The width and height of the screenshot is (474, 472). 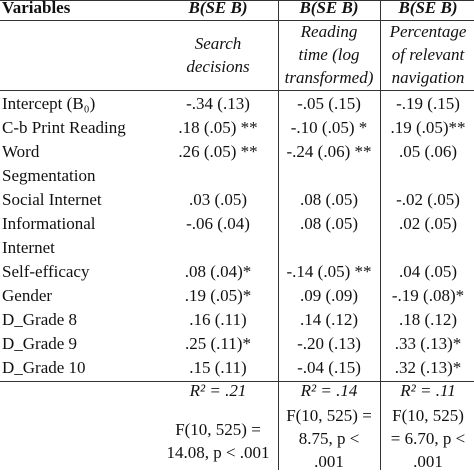 I want to click on row-label: C-b Print Reading, so click(x=64, y=127).